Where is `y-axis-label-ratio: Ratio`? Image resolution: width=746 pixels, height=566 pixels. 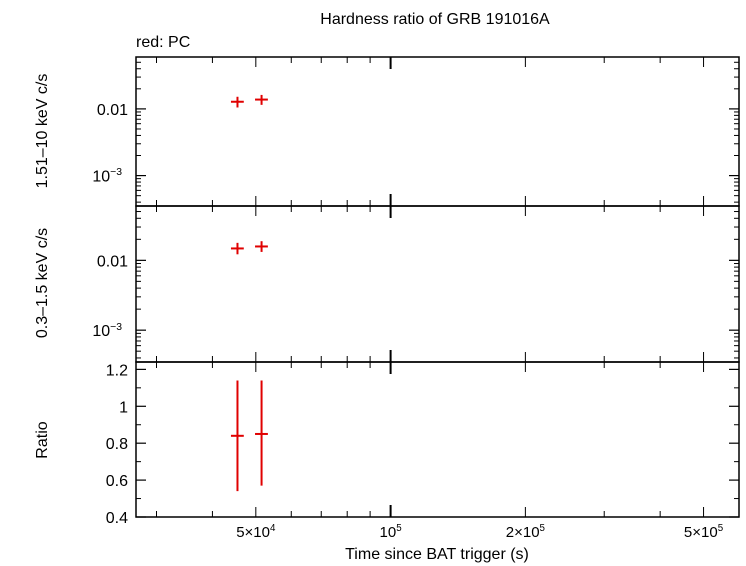 y-axis-label-ratio: Ratio is located at coordinates (42, 439).